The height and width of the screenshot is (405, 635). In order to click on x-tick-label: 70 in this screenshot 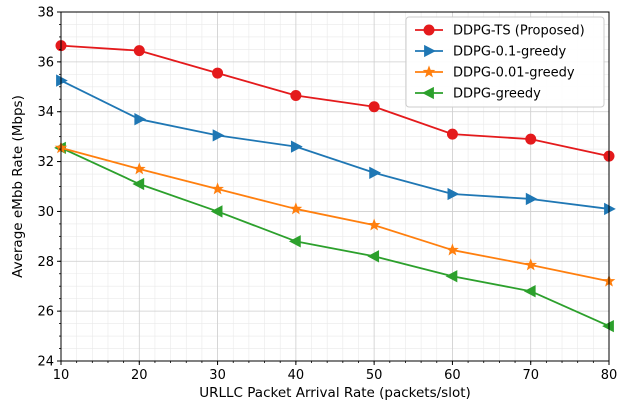, I will do `click(530, 375)`.